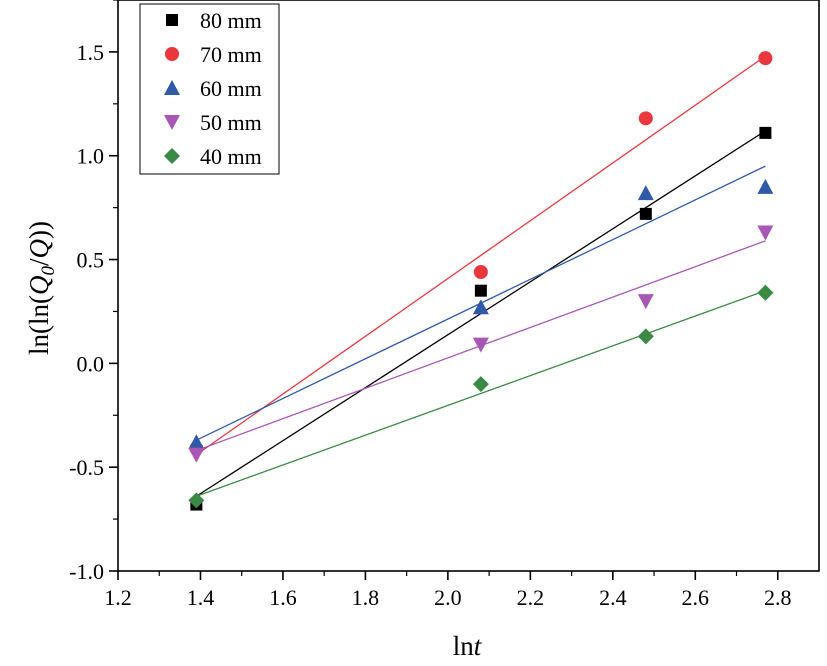  I want to click on legend: 80 mm 70 mm 60 mm 50 mm 40 mm, so click(209, 89).